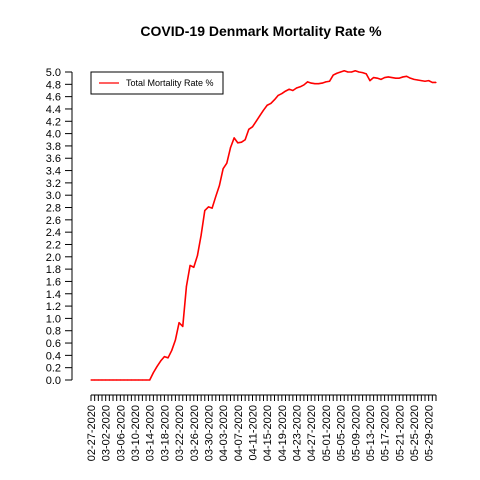  Describe the element at coordinates (342, 433) in the screenshot. I see `x-tick-label: 05-05-2020` at that location.